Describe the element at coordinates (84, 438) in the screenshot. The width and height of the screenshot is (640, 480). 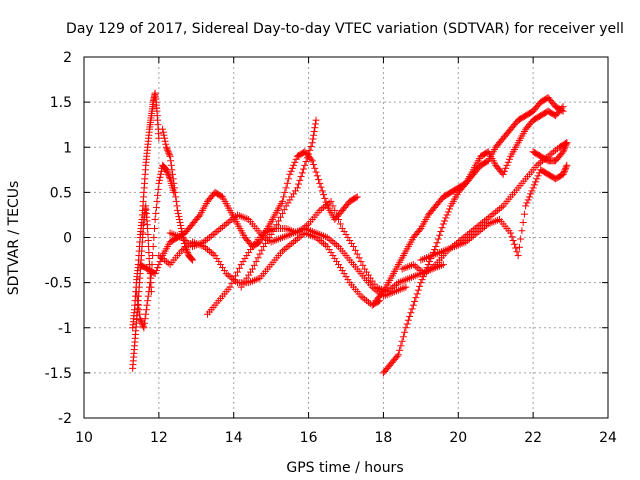
I see `x-tick-label: 10` at that location.